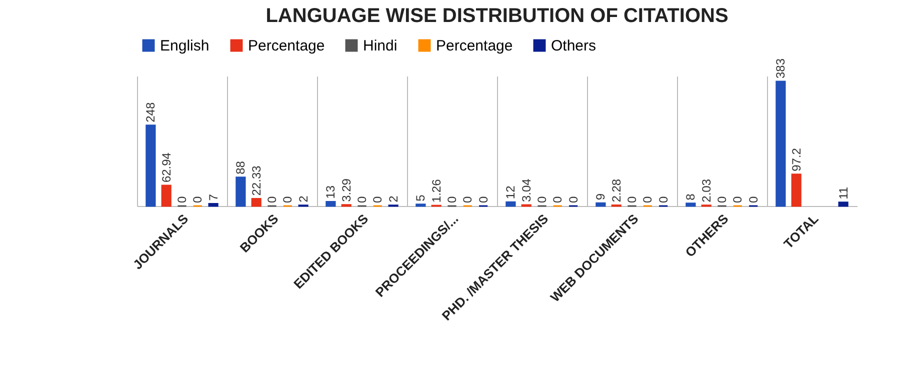  What do you see at coordinates (573, 46) in the screenshot?
I see `legend-label: Others` at bounding box center [573, 46].